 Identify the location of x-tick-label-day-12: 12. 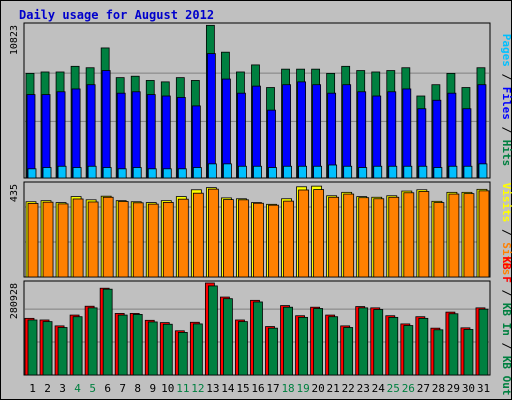
(197, 388).